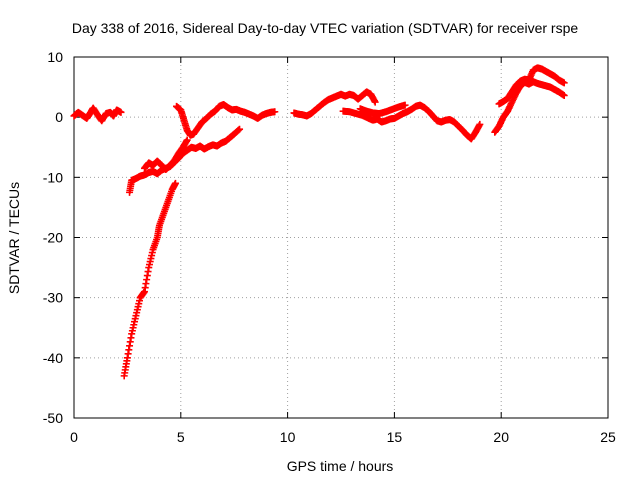 The image size is (640, 480). Describe the element at coordinates (165, 155) in the screenshot. I see `series-arc-upper-eighth` at that location.